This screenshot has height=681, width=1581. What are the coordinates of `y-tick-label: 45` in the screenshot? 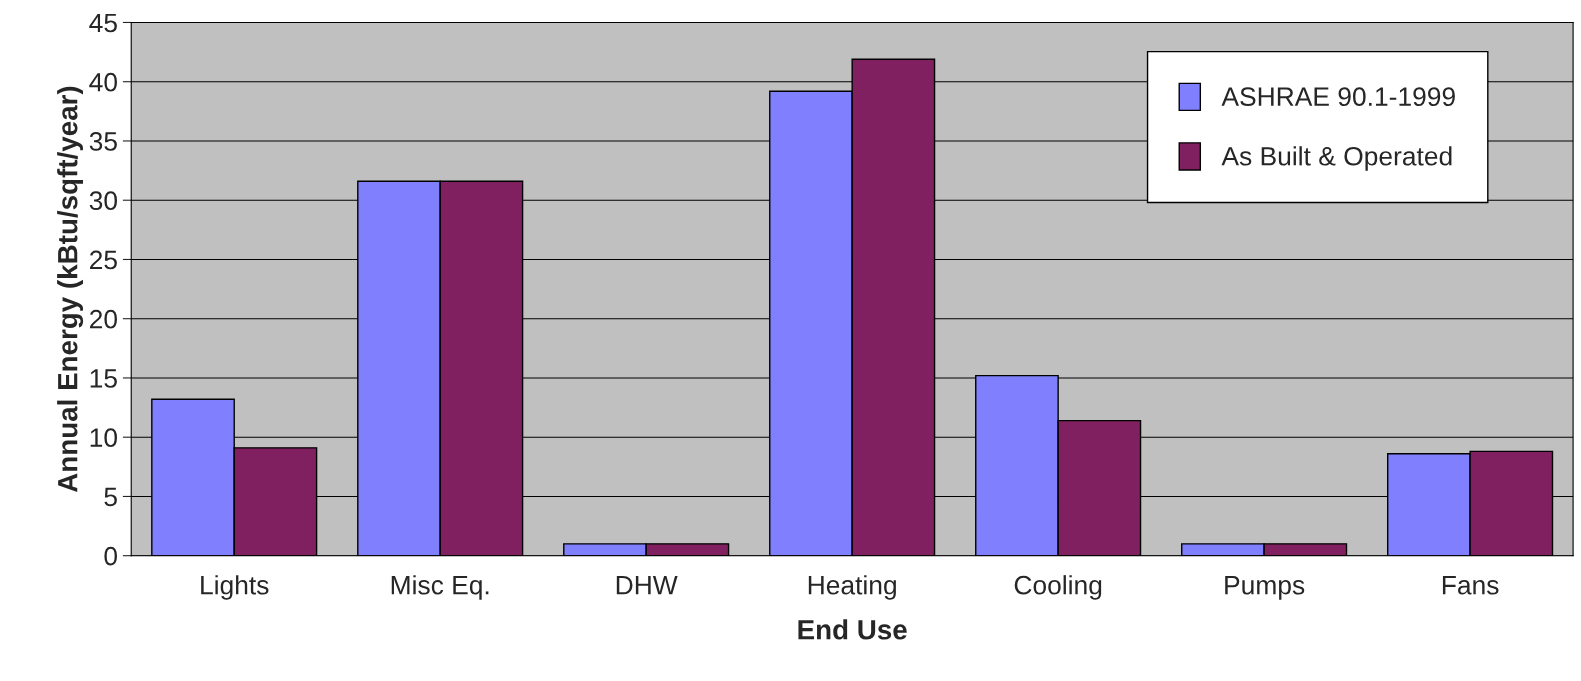 It's located at (103, 23).